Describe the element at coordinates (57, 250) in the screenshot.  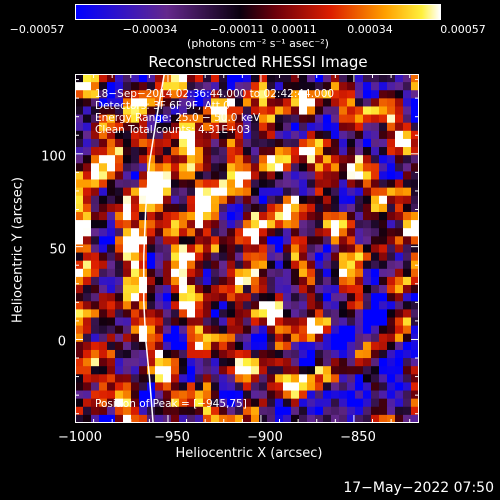
I see `y-tick-label: 50` at that location.